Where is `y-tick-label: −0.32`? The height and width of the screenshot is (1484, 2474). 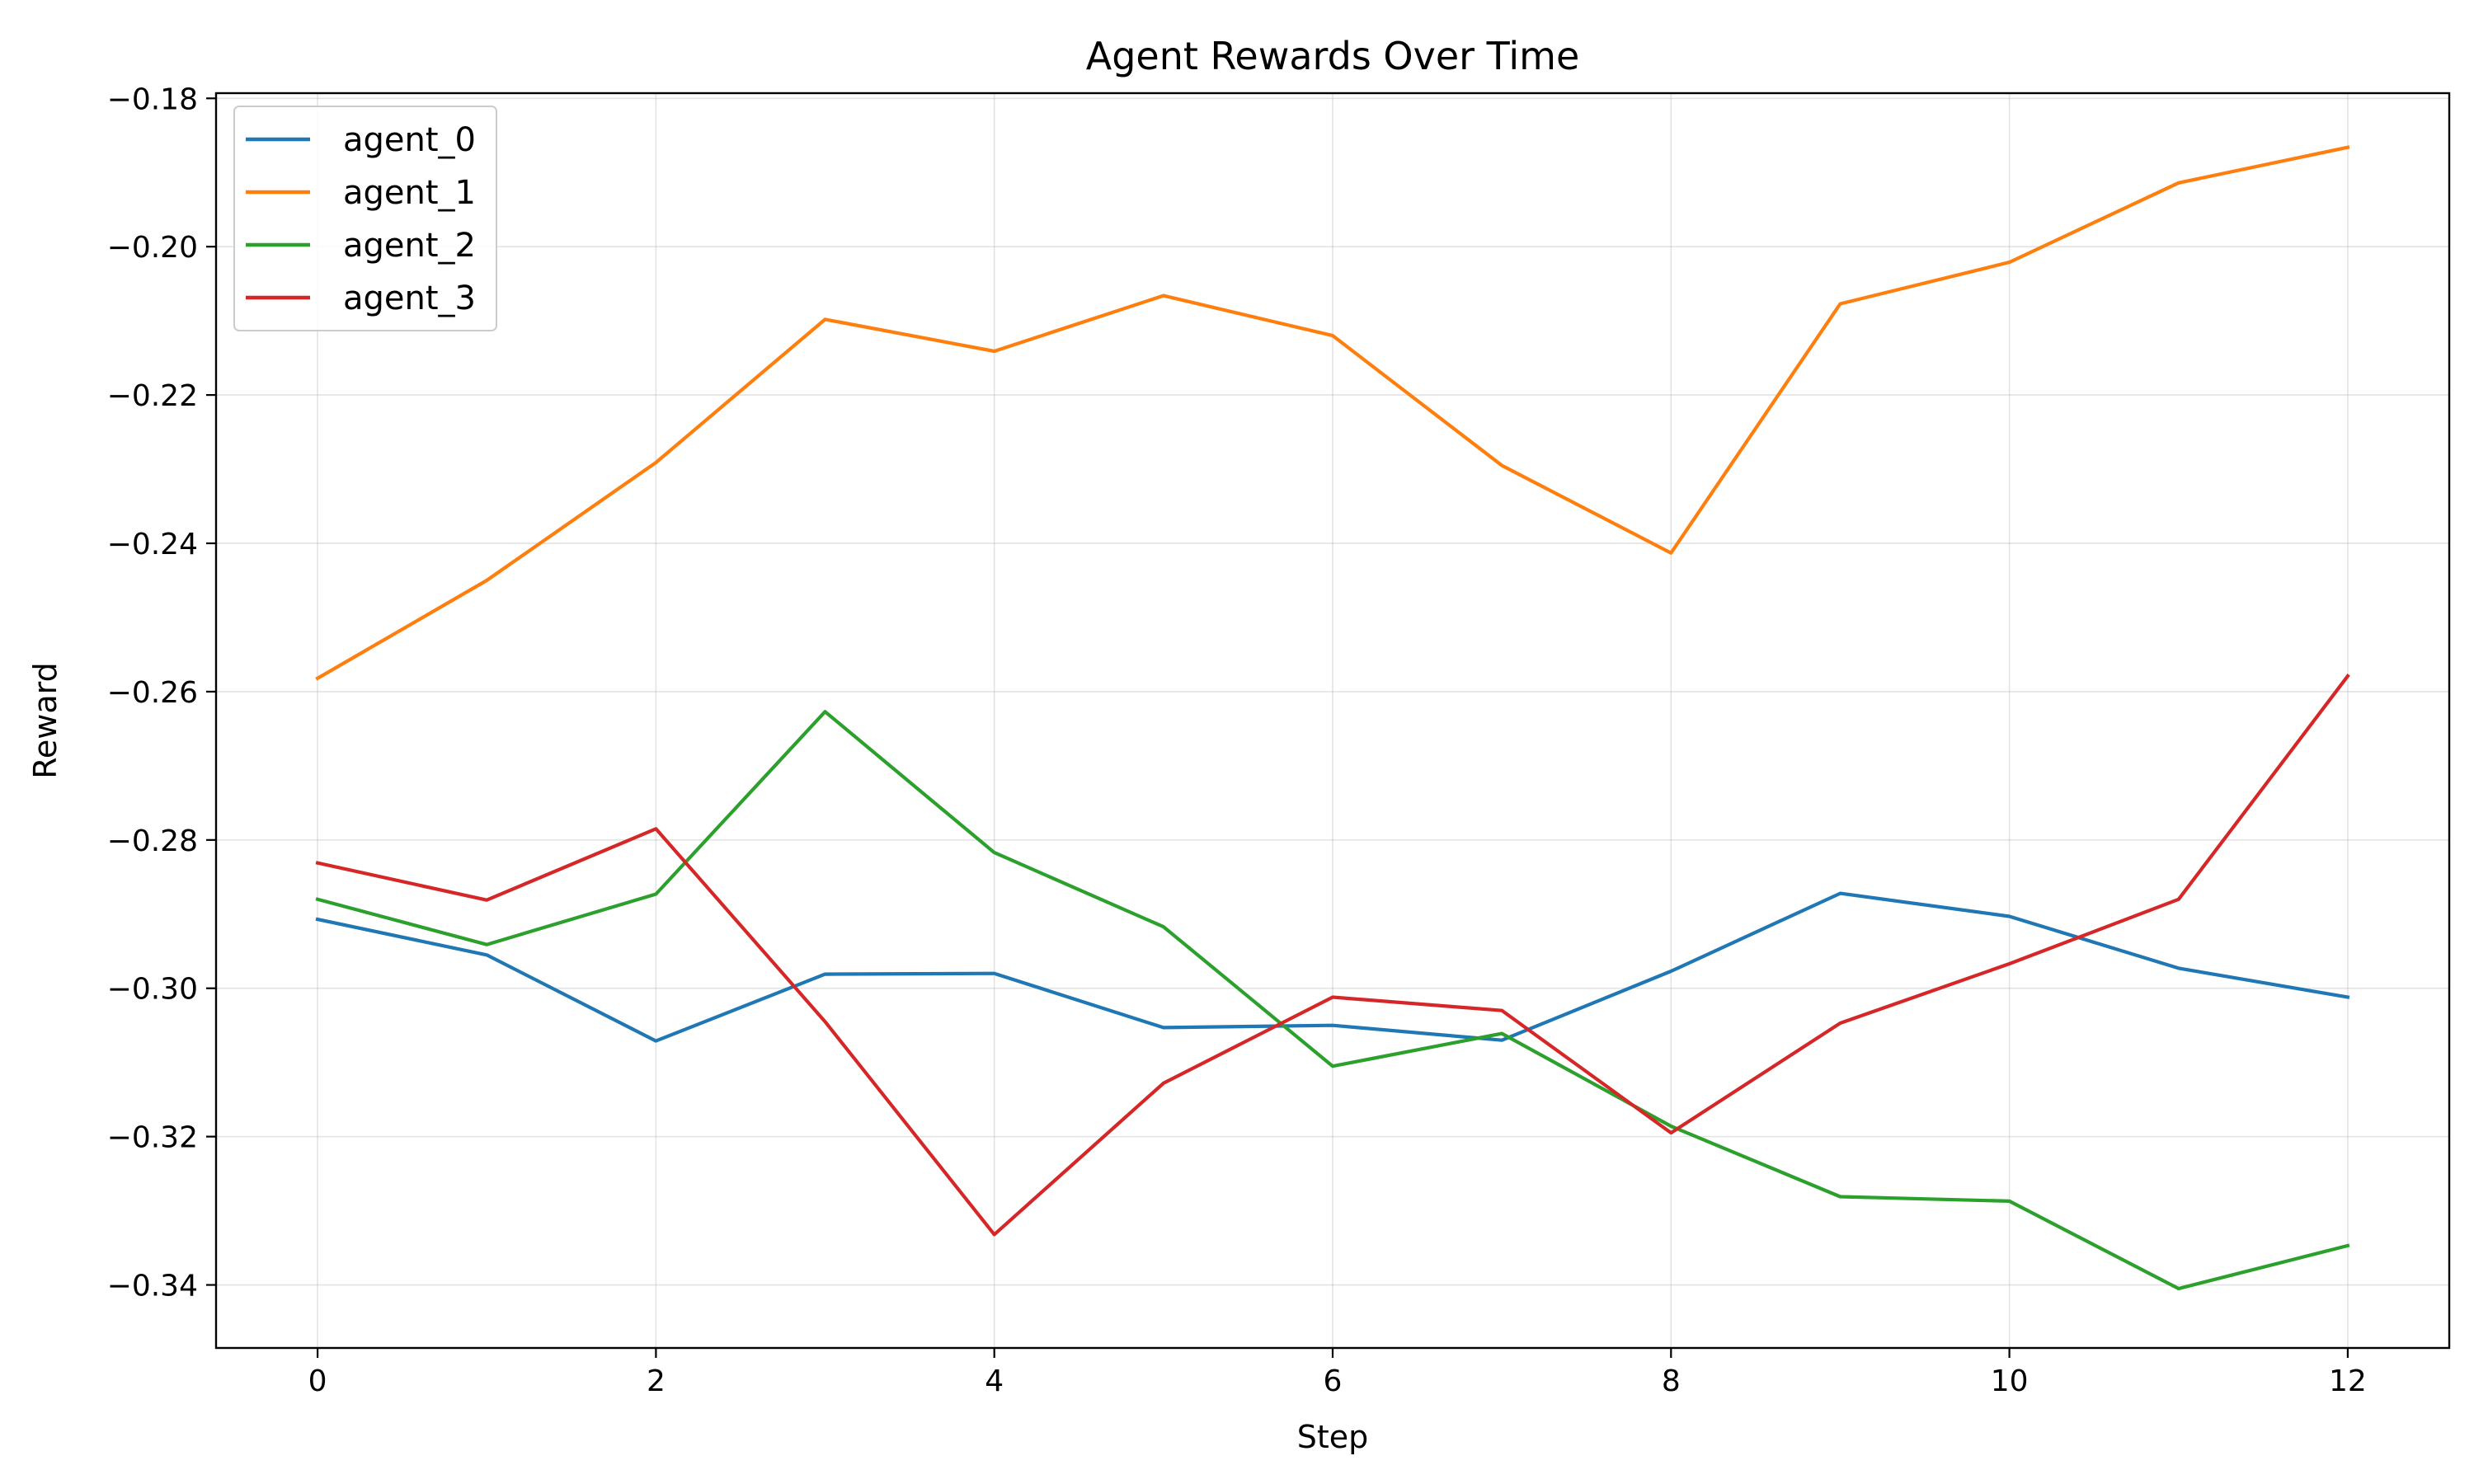
y-tick-label: −0.32 is located at coordinates (152, 1138).